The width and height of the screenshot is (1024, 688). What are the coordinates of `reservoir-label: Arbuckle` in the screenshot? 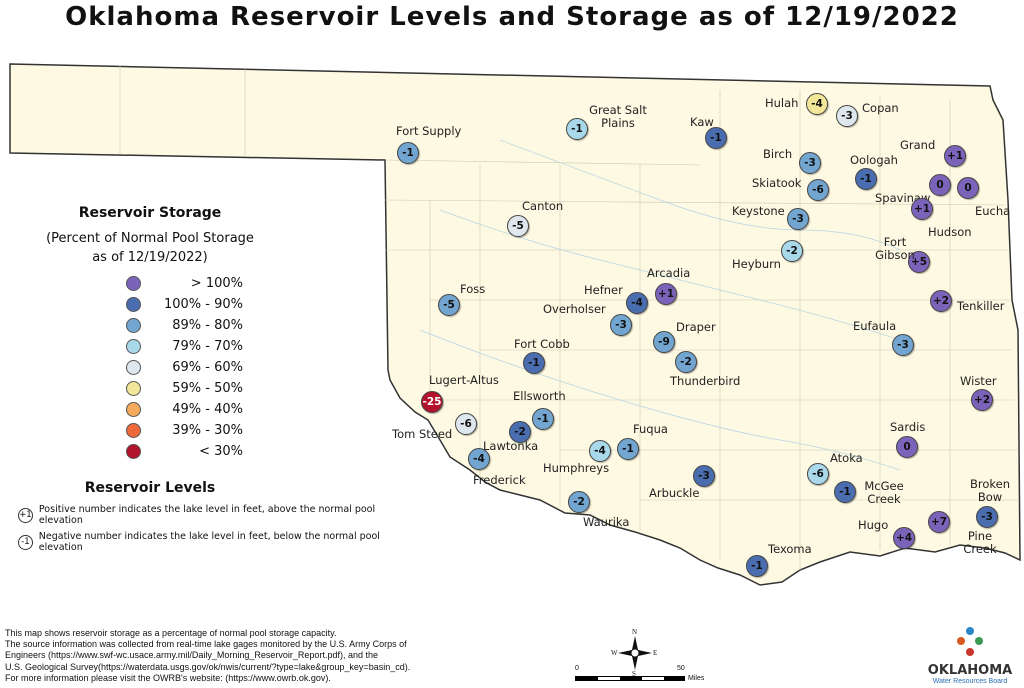 It's located at (674, 493).